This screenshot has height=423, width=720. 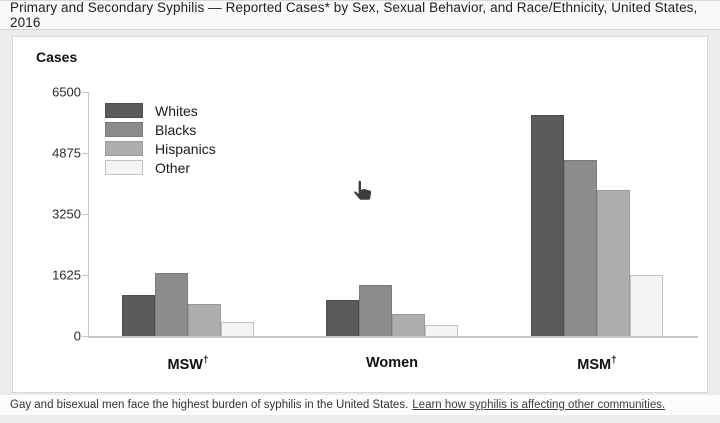 What do you see at coordinates (57, 57) in the screenshot?
I see `y-axis-title: Cases` at bounding box center [57, 57].